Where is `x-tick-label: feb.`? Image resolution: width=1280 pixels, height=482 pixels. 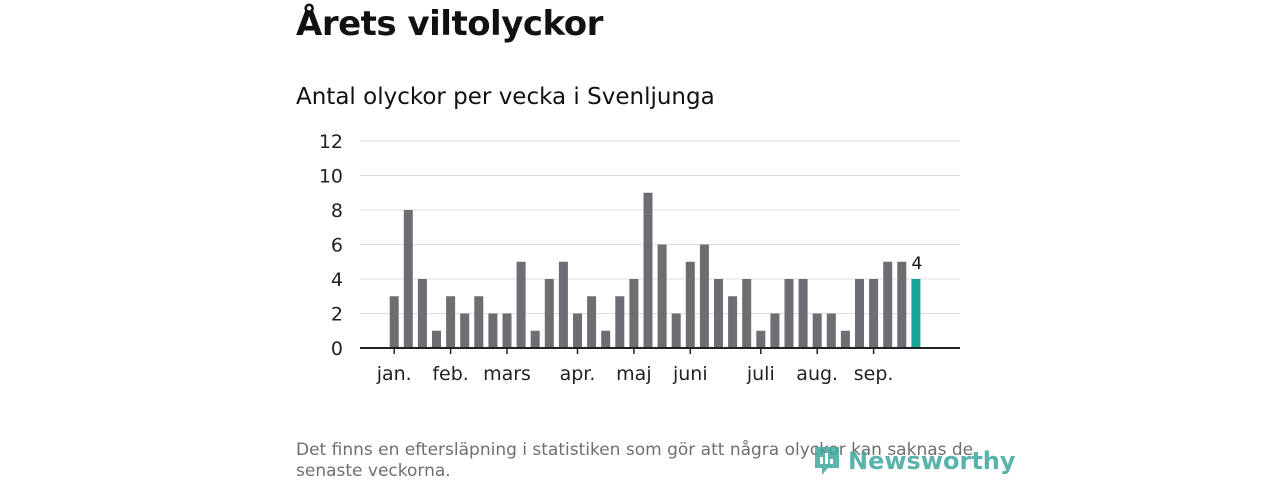 x-tick-label: feb. is located at coordinates (450, 374).